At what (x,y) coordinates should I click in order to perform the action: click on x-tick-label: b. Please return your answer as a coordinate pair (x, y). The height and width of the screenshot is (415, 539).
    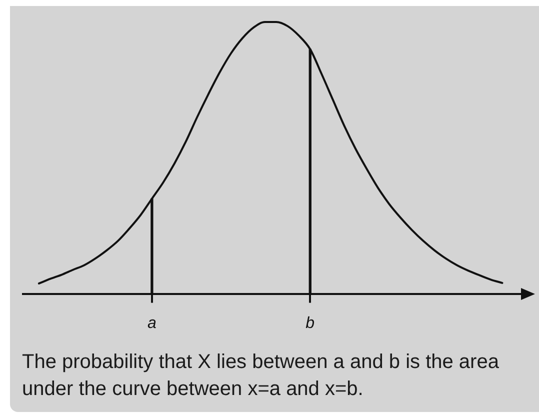
    Looking at the image, I should click on (310, 323).